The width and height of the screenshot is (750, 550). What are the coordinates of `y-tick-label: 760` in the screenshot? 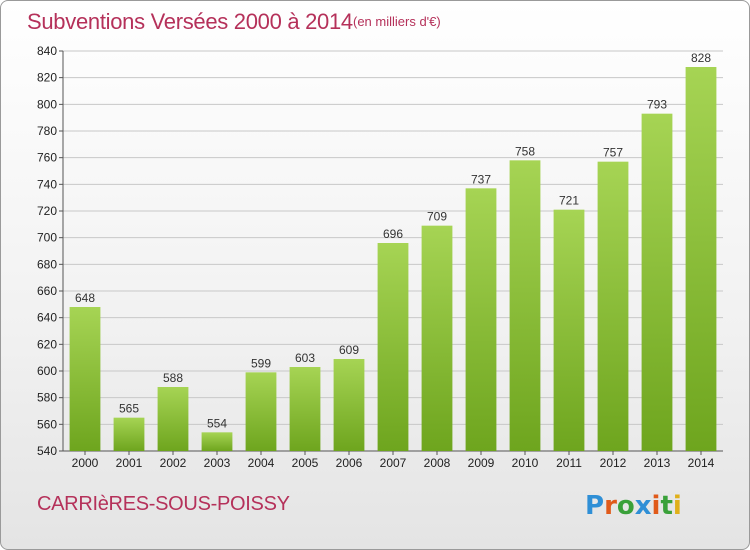 It's located at (47, 158).